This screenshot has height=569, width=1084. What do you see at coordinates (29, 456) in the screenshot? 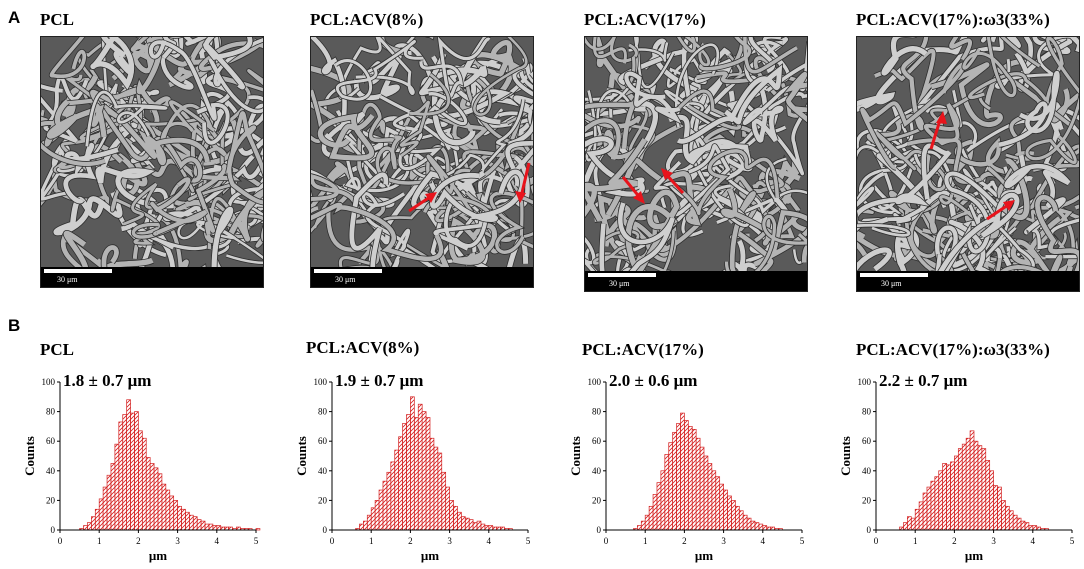
I see `y-axis-label: Counts` at bounding box center [29, 456].